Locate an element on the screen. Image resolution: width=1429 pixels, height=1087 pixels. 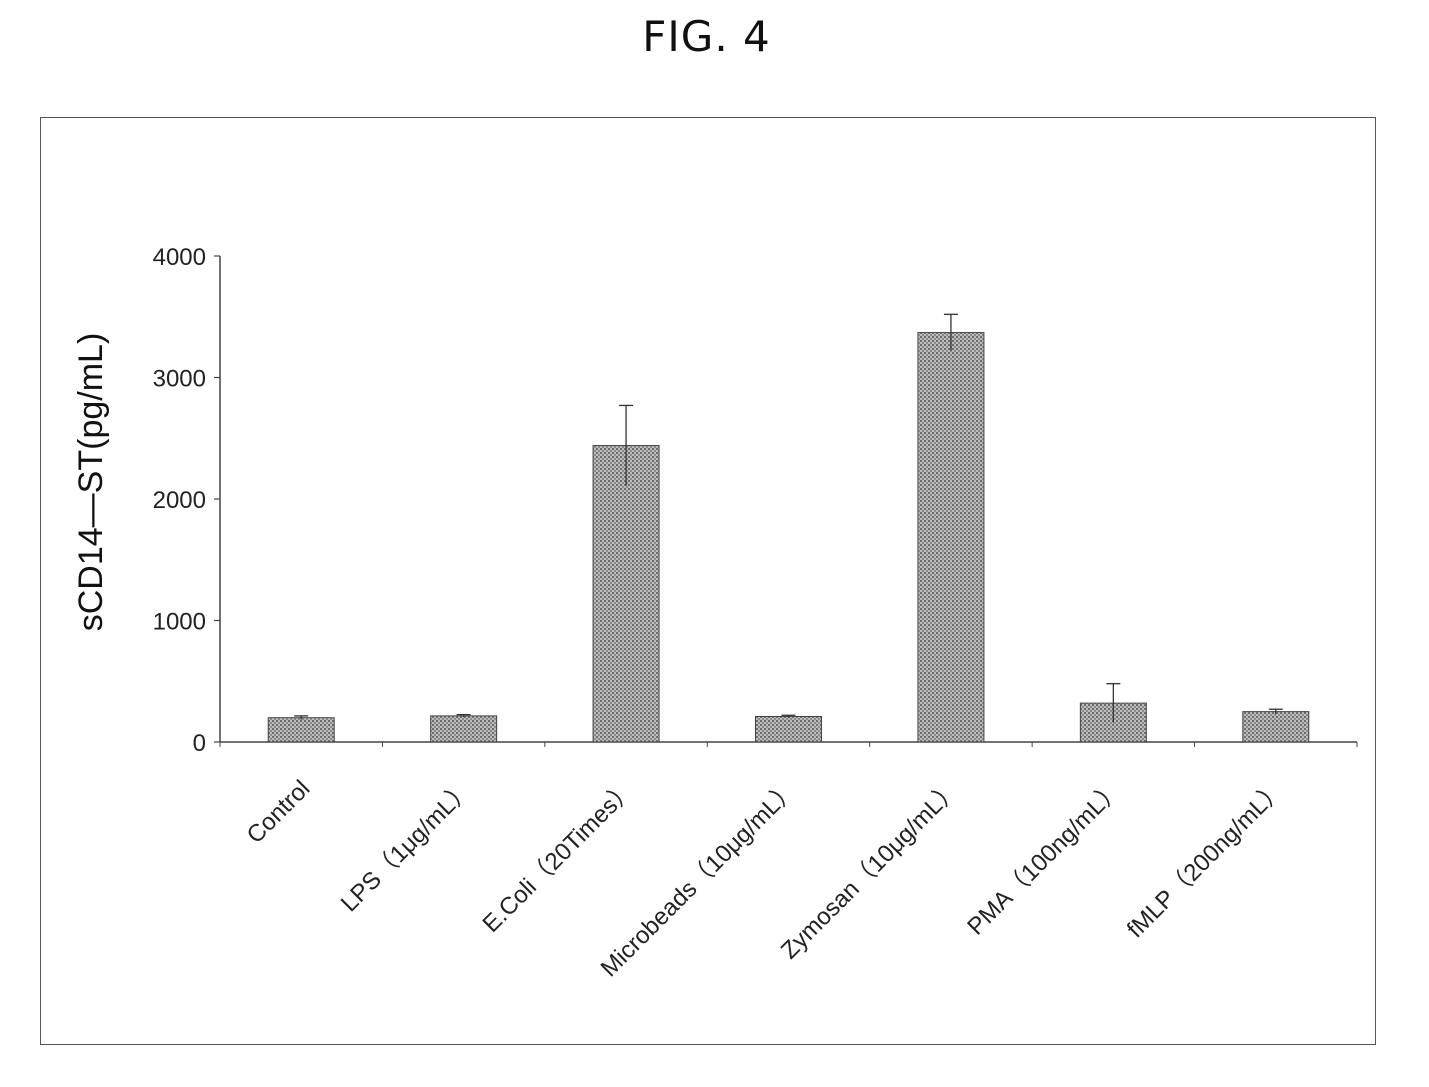
category-label: E.Coli（20Times） is located at coordinates (559, 856).